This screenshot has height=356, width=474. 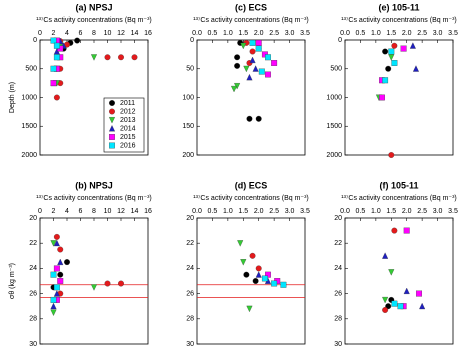 I want to click on legend-label: 2013, so click(x=128, y=120).